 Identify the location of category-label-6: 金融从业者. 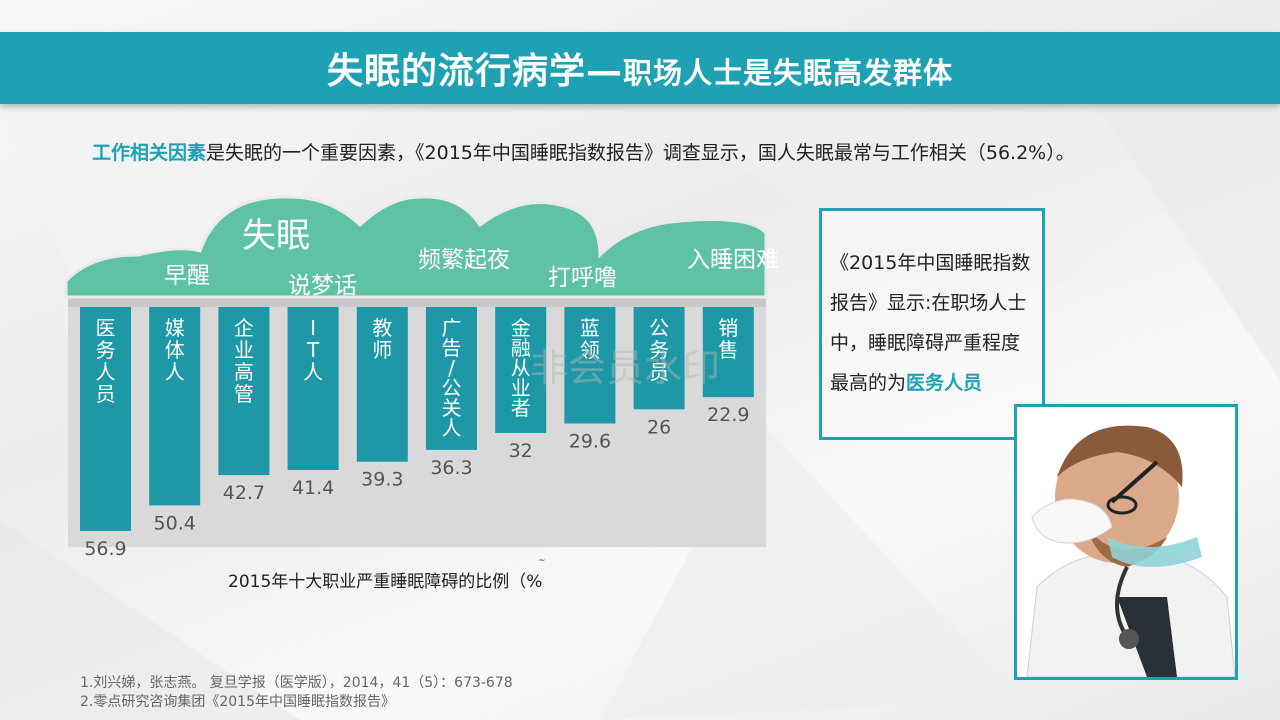
(521, 368).